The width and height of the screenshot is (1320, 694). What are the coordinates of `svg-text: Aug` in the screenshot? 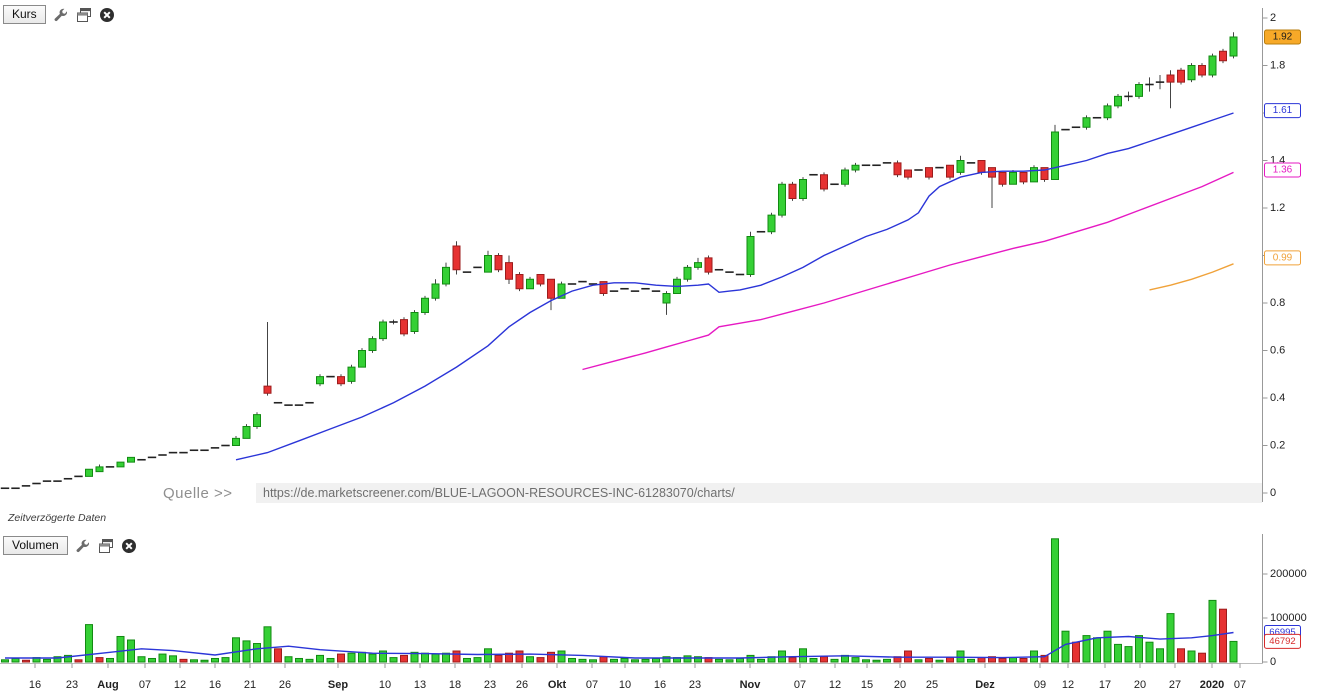 It's located at (107, 685).